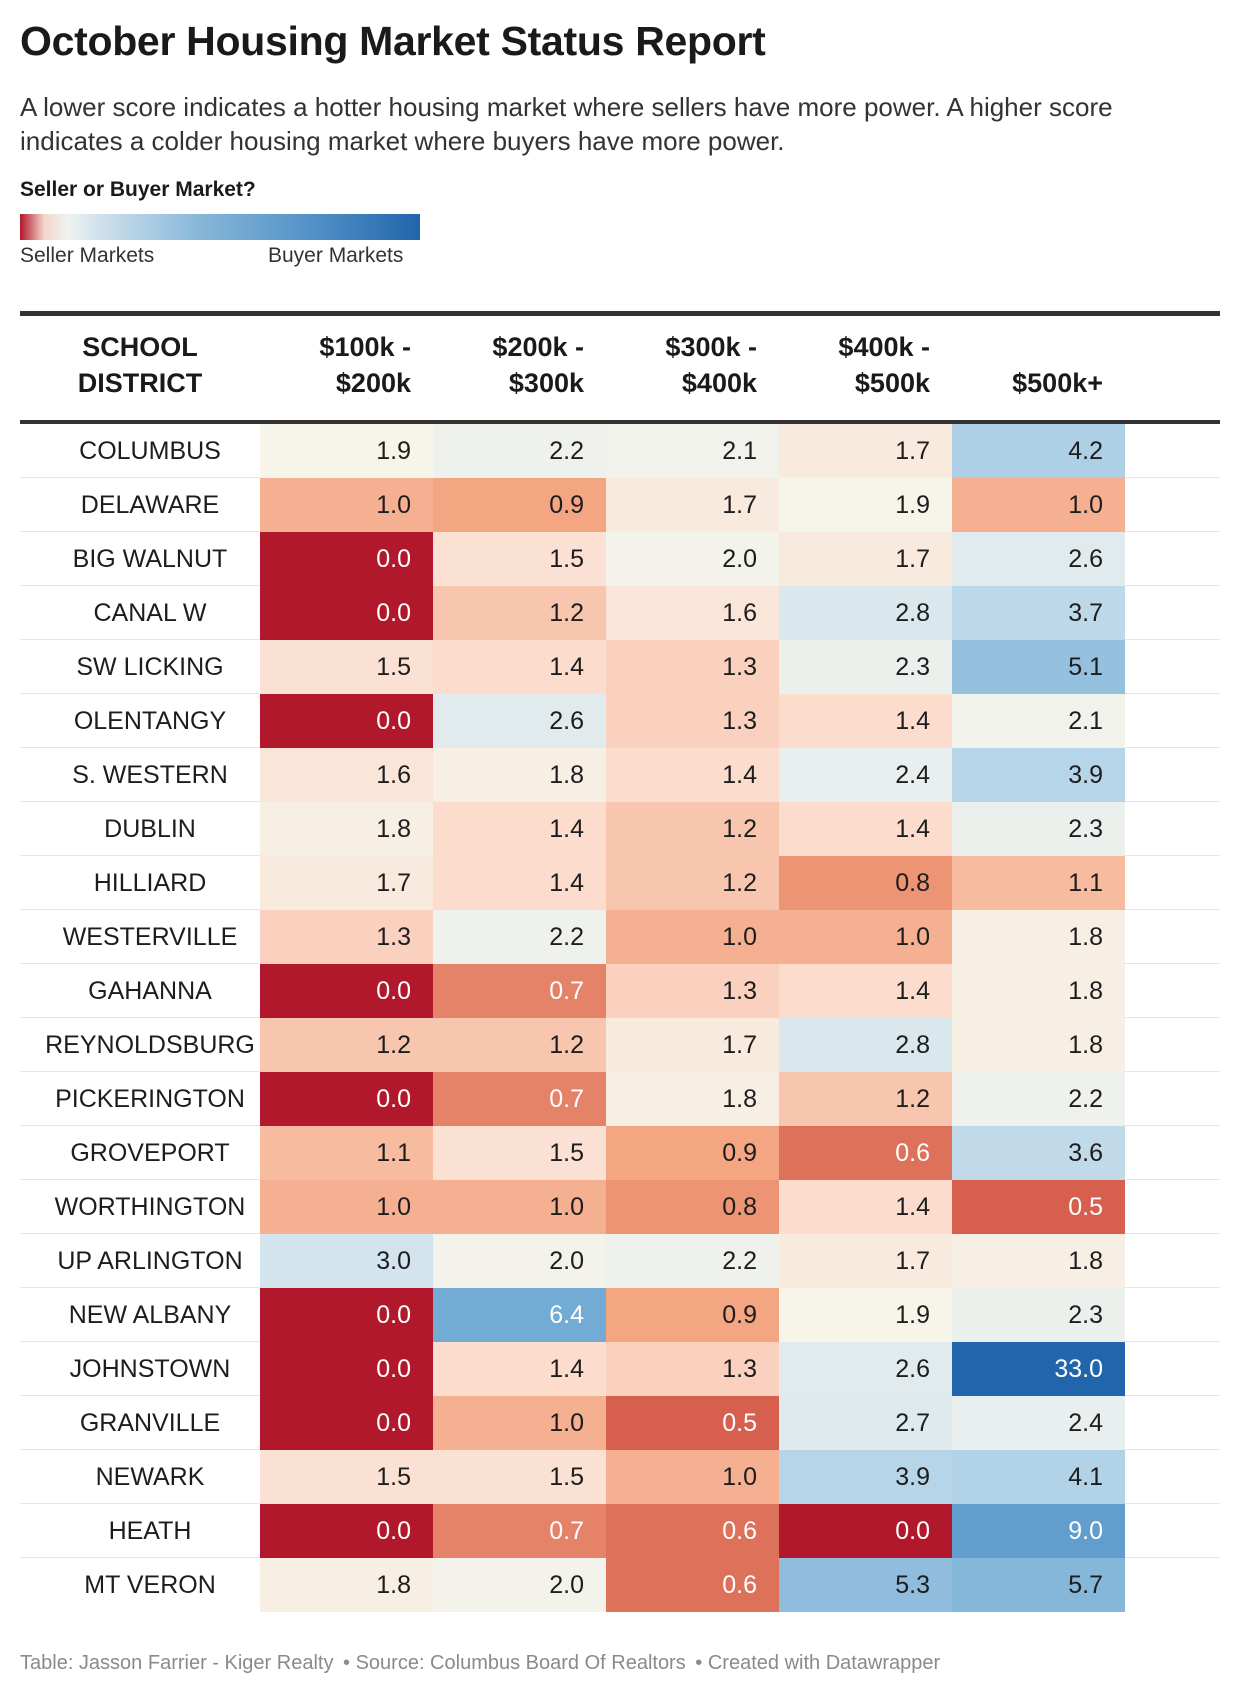  Describe the element at coordinates (620, 991) in the screenshot. I see `table-row: GAHANNA 0.0 0.7 1.3 1.4 1.8` at that location.